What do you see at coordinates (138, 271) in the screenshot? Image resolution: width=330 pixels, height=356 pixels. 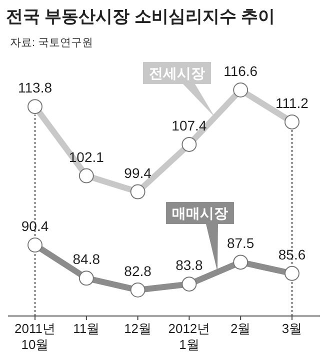 I see `data-label: 82.8` at bounding box center [138, 271].